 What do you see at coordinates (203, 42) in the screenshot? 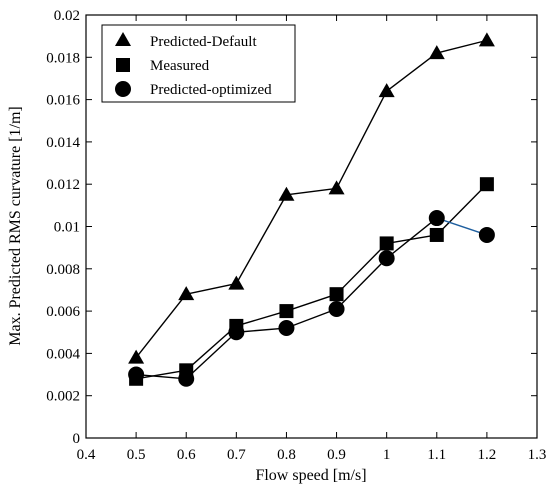
I see `legend-label-predicted-default: Predicted-Default` at bounding box center [203, 42].